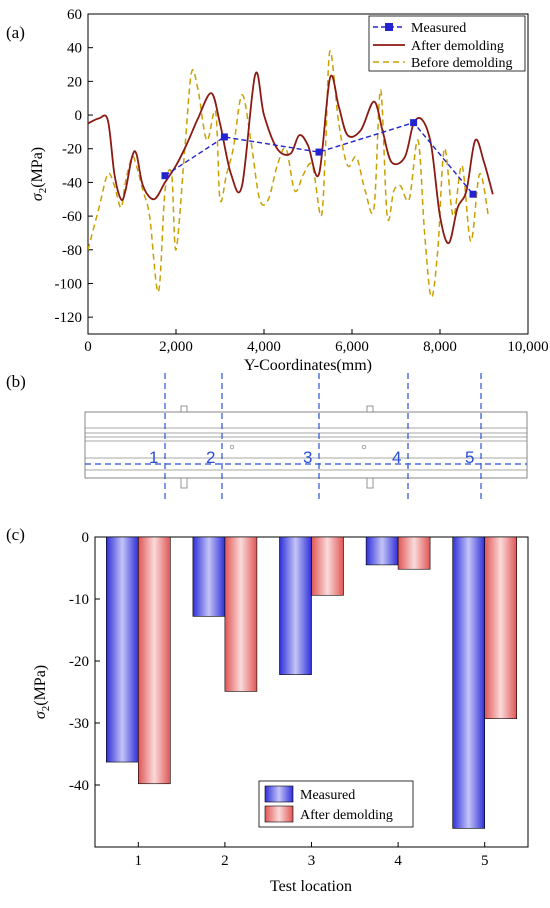 This screenshot has height=908, width=550. I want to click on y-tick-label: 40, so click(74, 49).